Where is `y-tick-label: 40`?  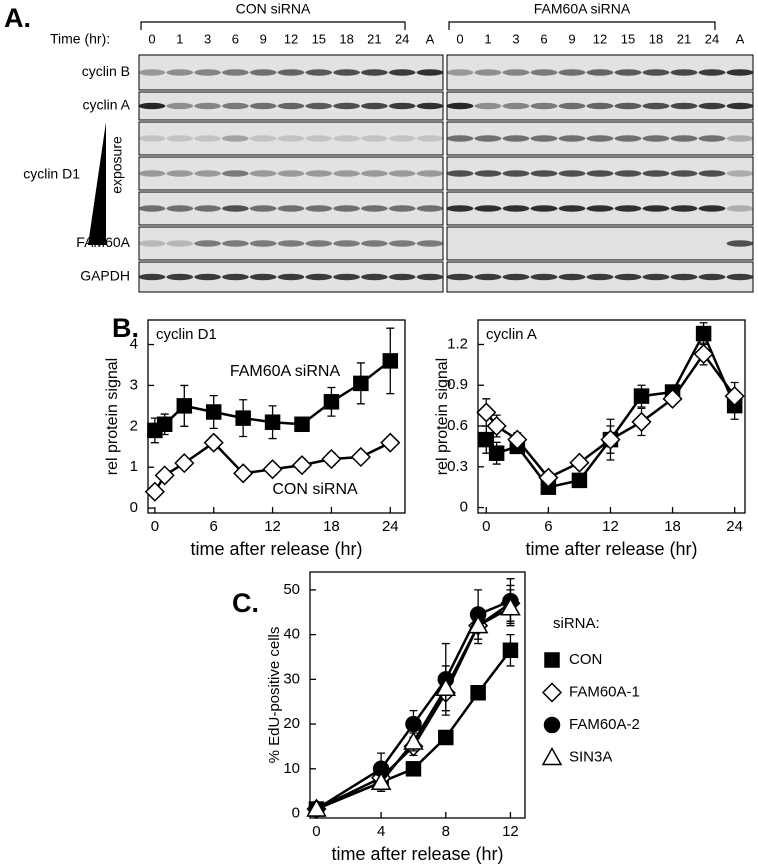
y-tick-label: 40 is located at coordinates (291, 634).